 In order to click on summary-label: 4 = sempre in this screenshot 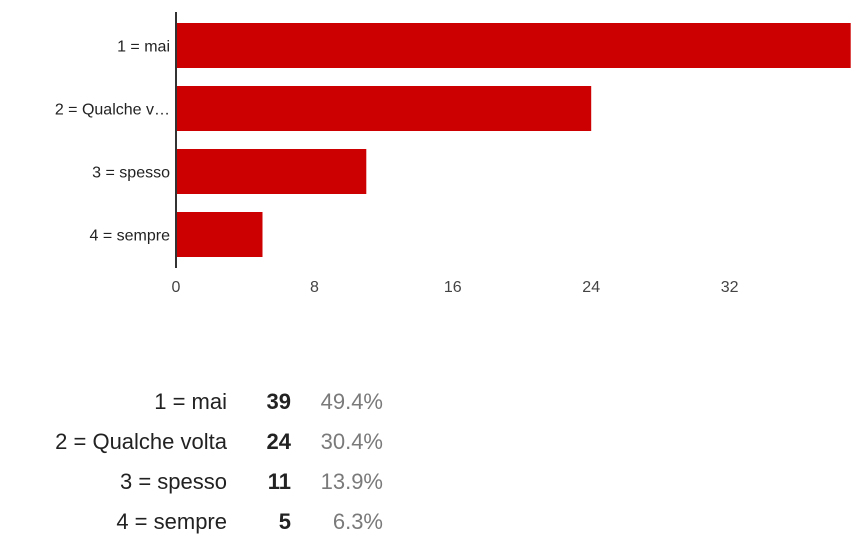, I will do `click(171, 521)`.